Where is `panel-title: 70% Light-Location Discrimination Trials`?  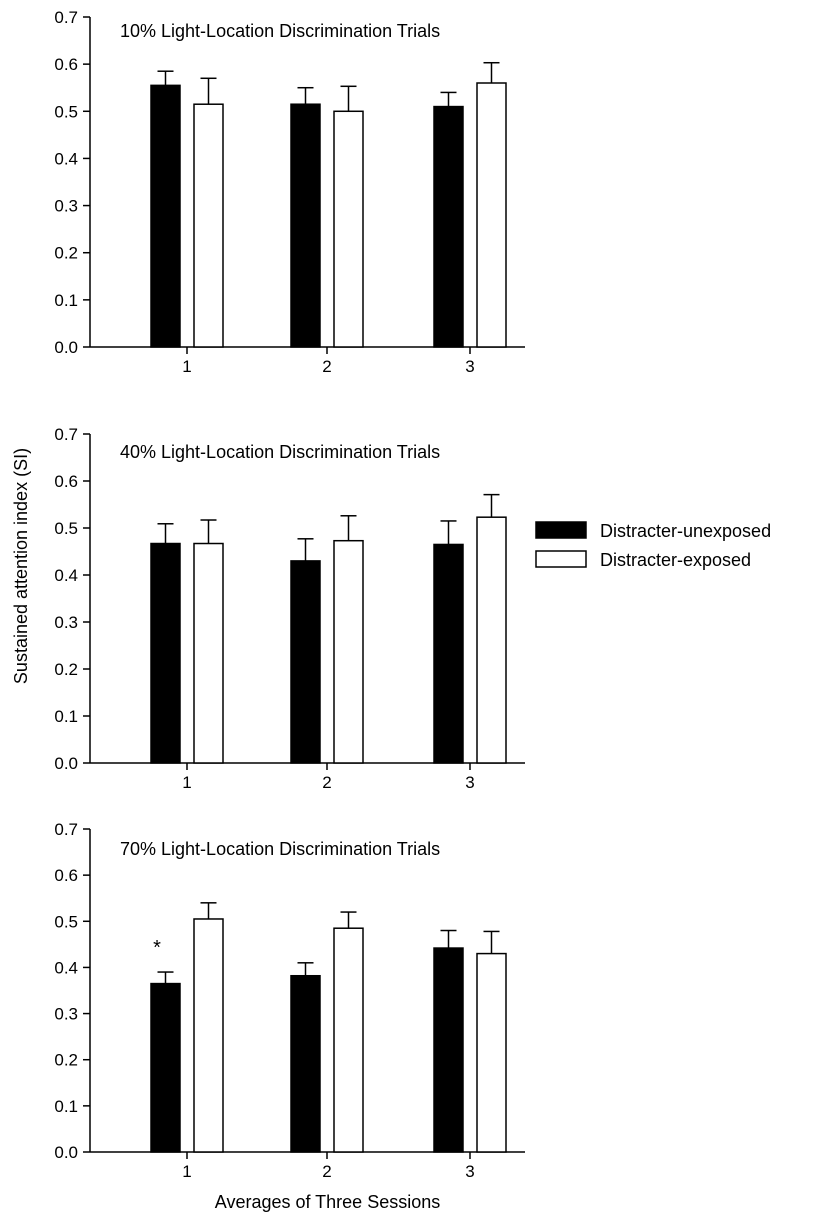
panel-title: 70% Light-Location Discrimination Trials is located at coordinates (280, 849).